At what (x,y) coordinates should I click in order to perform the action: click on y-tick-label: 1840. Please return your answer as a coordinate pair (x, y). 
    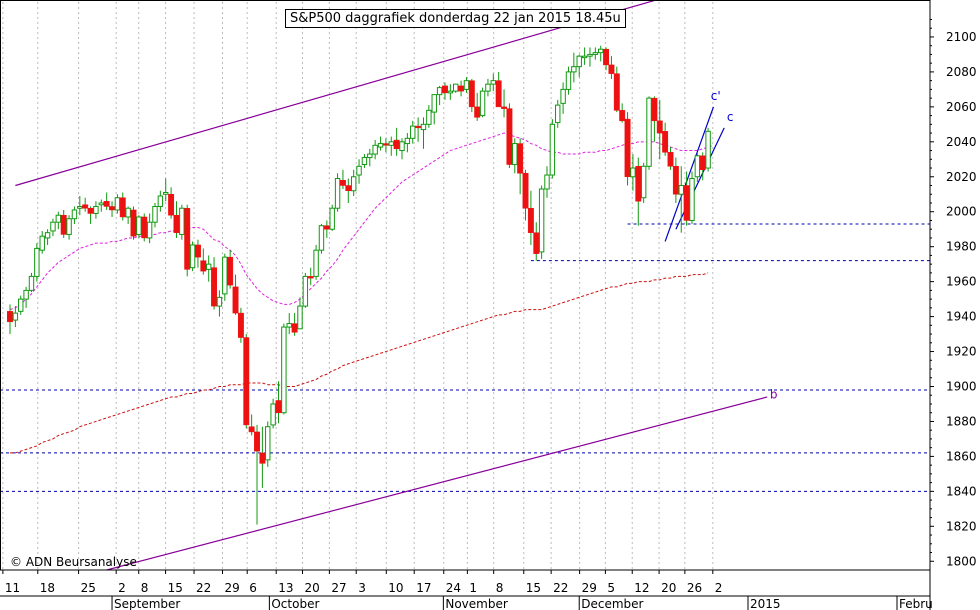
    Looking at the image, I should click on (961, 491).